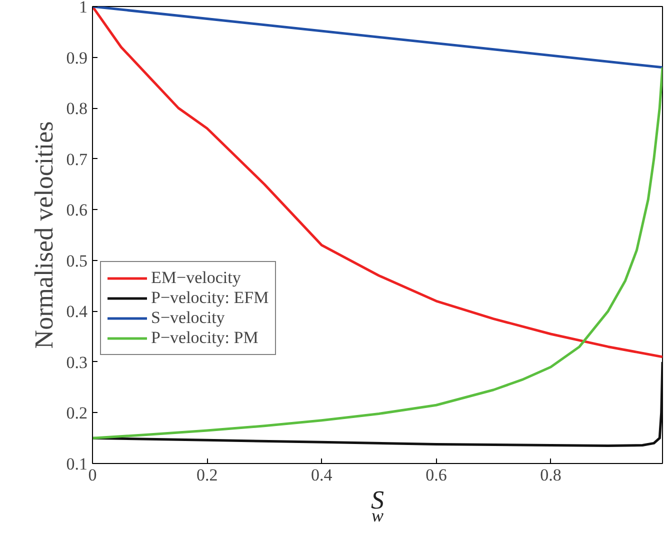  Describe the element at coordinates (77, 312) in the screenshot. I see `y-tick-label: 0.4` at that location.